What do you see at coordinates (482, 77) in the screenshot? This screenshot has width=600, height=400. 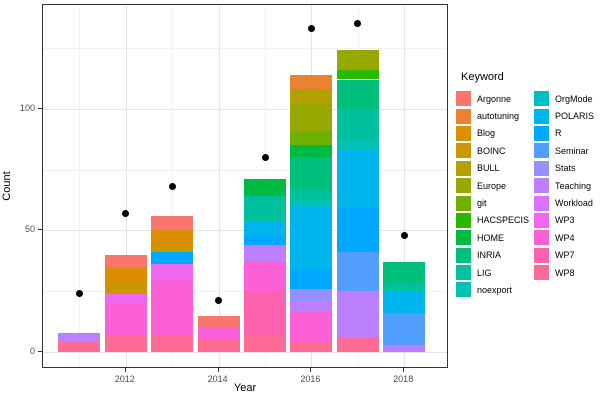 I see `legend-title: Keyword` at bounding box center [482, 77].